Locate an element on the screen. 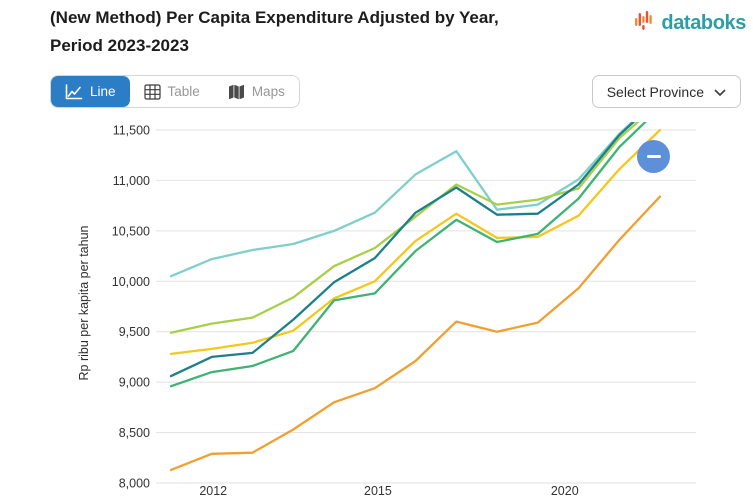  minus-icon is located at coordinates (653, 156).